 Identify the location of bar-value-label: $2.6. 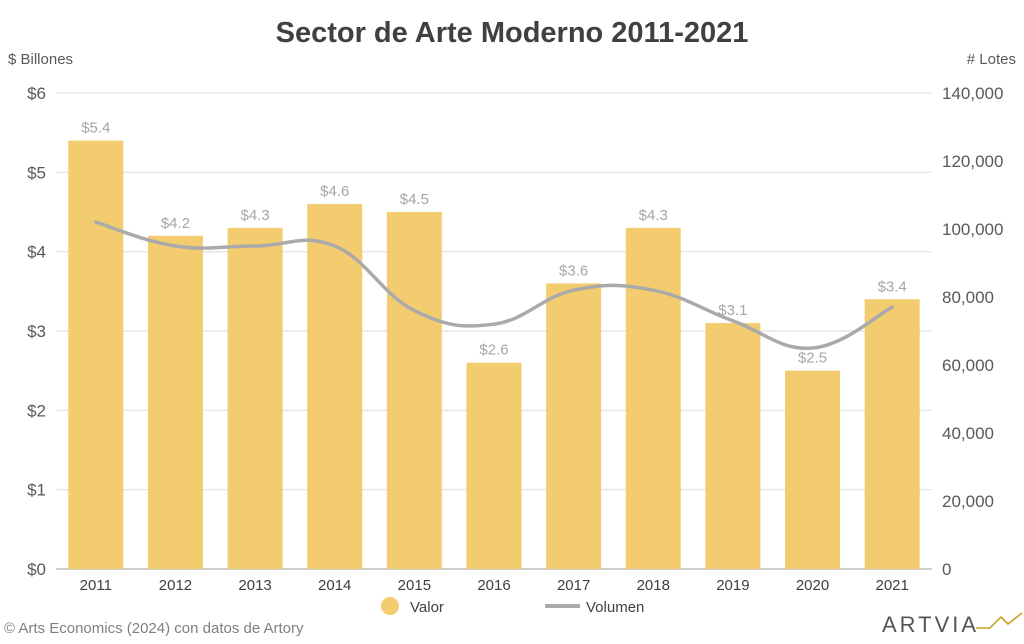
(493, 350).